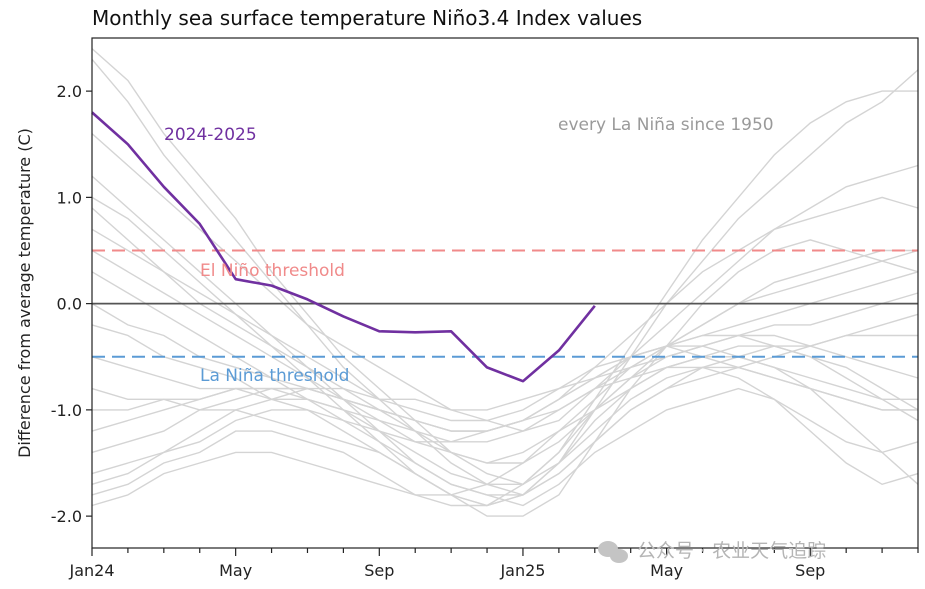  I want to click on y-tick-label: 2.0, so click(69, 91).